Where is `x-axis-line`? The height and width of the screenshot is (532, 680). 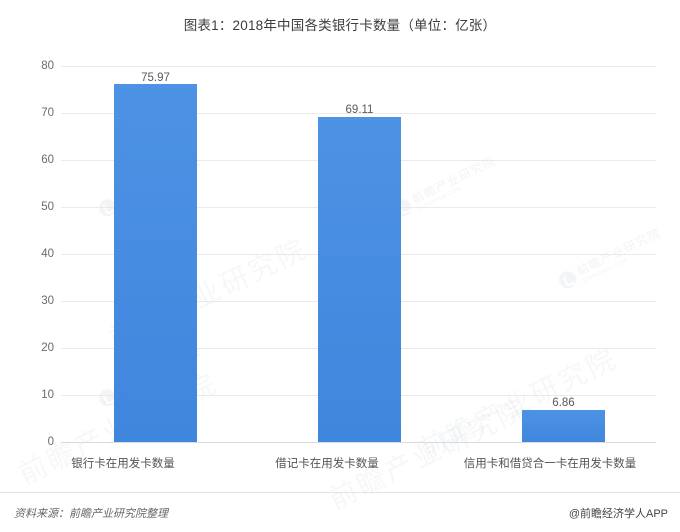 x-axis-line is located at coordinates (358, 442).